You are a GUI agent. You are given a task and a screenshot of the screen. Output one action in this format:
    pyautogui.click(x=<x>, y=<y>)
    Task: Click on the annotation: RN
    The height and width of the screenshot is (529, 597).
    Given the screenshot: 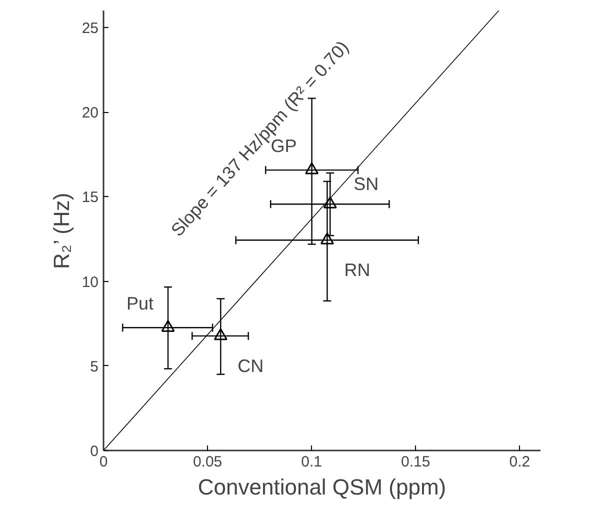 What is the action you would take?
    pyautogui.click(x=357, y=270)
    